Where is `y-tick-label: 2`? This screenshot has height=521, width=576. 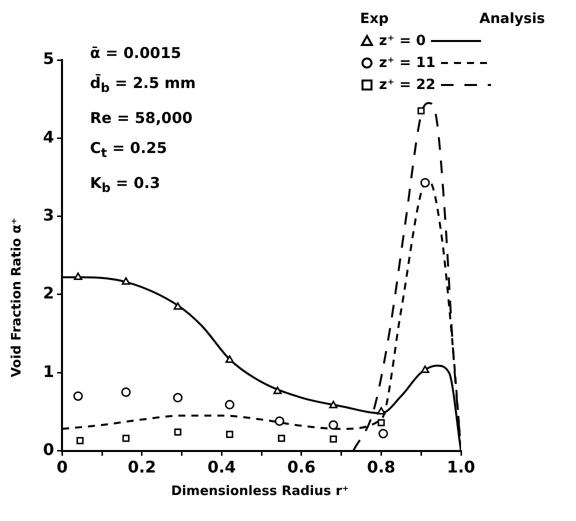 y-tick-label: 2 is located at coordinates (48, 293).